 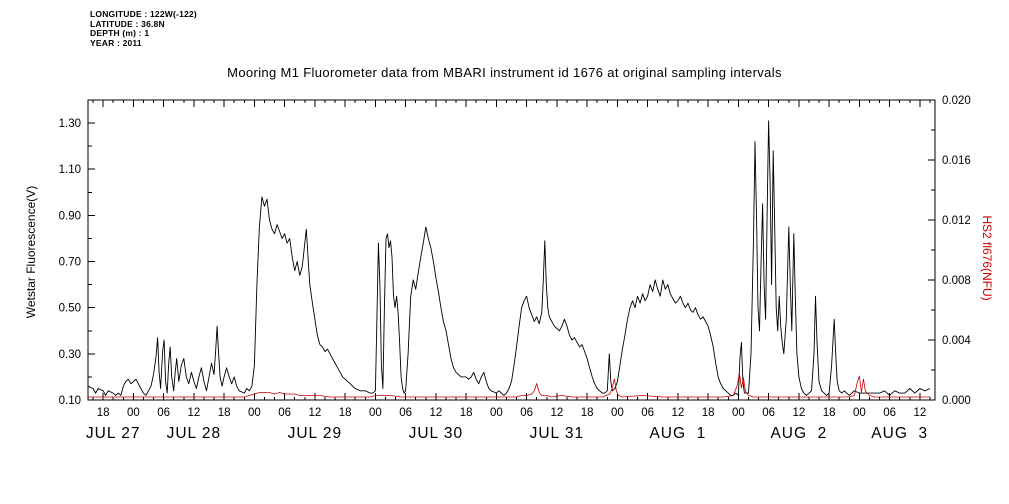 I want to click on left-tick-label: 1.30, so click(x=70, y=124).